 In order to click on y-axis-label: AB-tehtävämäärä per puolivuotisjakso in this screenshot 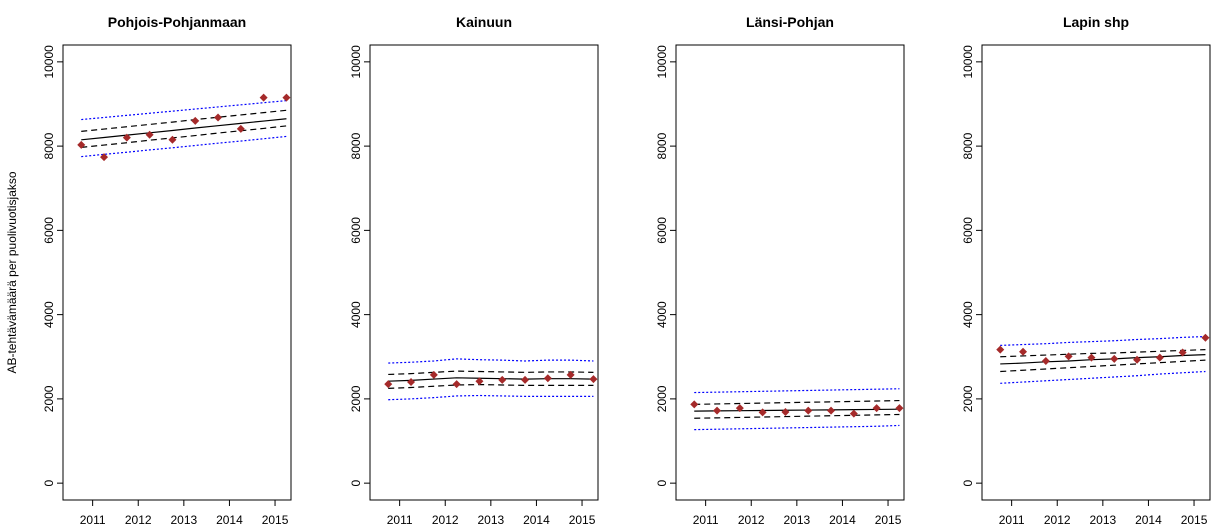, I will do `click(12, 272)`.